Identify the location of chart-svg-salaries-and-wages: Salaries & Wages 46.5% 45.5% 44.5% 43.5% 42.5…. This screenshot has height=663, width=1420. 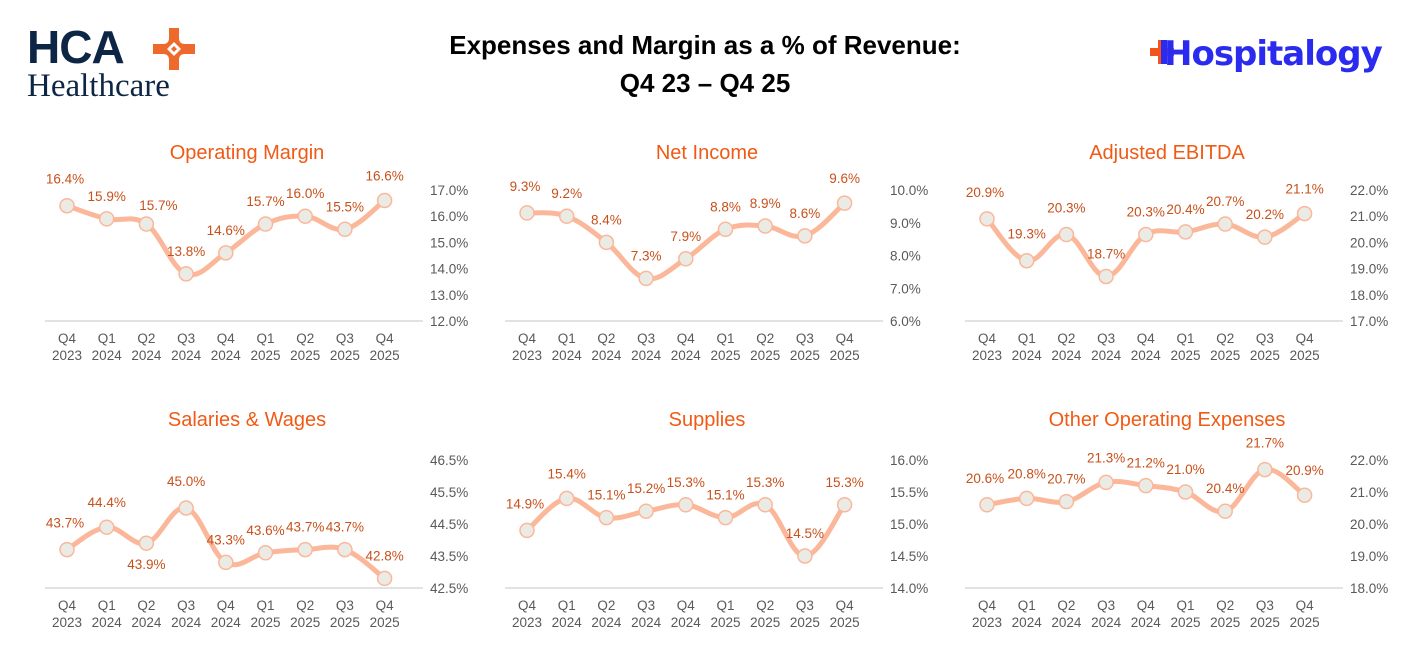
(256, 519).